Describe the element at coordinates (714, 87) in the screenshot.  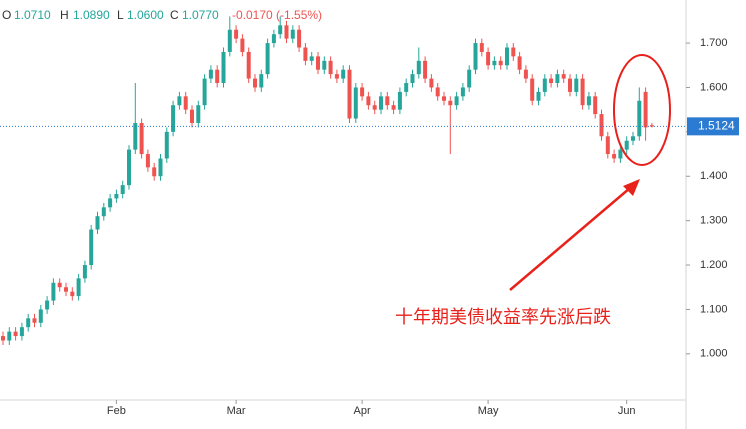
I see `y-tick-label: 1.600` at that location.